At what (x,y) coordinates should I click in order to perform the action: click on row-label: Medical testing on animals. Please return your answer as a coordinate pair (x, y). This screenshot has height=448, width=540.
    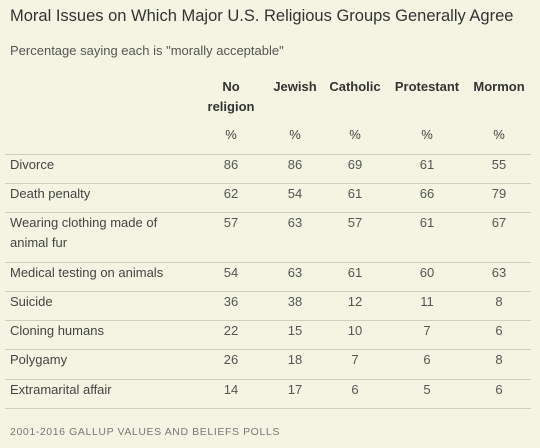
    Looking at the image, I should click on (100, 273).